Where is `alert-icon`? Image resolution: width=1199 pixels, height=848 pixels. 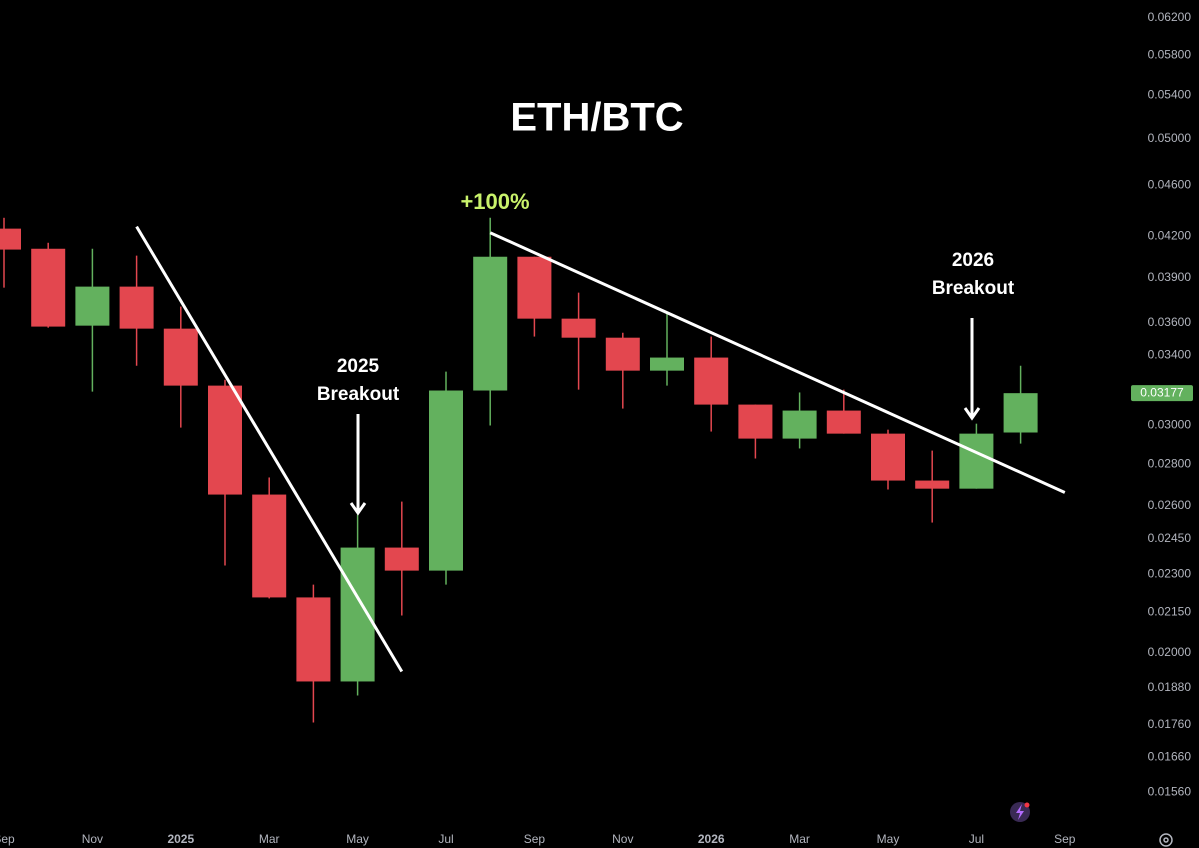
alert-icon is located at coordinates (1020, 812).